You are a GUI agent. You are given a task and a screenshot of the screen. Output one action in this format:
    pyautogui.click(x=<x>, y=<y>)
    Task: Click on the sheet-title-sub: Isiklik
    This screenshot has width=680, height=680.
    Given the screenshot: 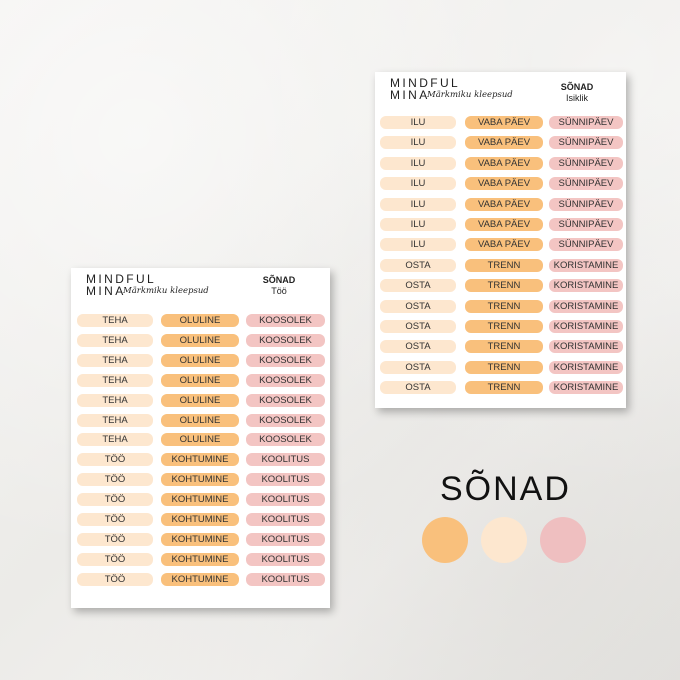 What is the action you would take?
    pyautogui.click(x=577, y=98)
    